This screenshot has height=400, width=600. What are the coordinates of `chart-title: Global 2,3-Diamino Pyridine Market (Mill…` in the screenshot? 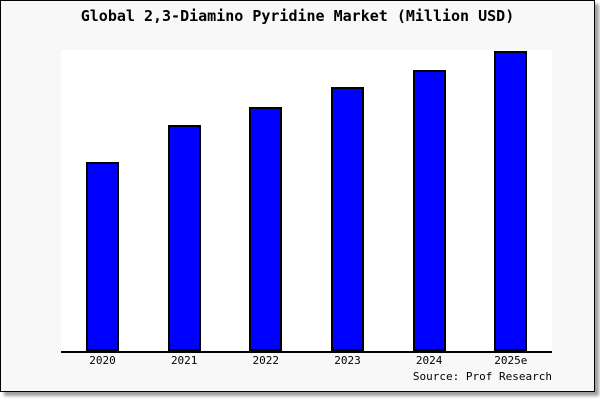 It's located at (297, 16).